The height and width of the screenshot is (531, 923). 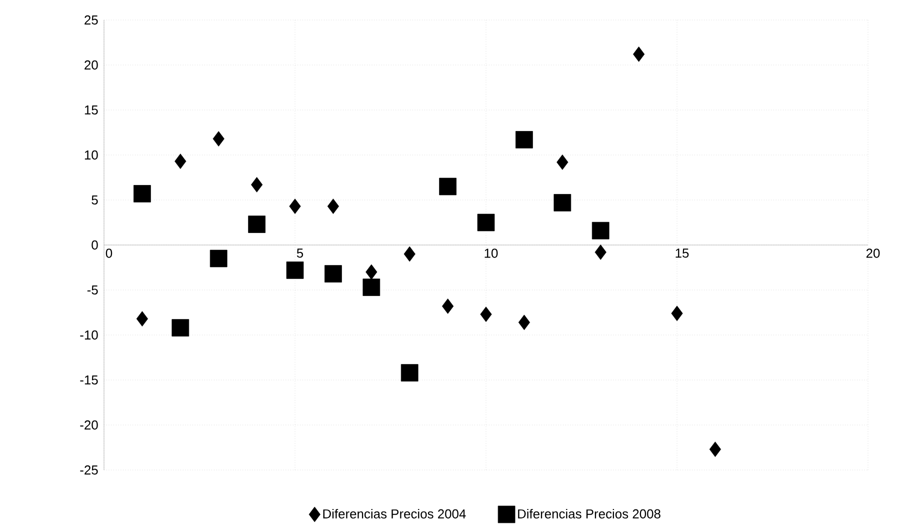 What do you see at coordinates (91, 110) in the screenshot?
I see `y-tick-label: 15` at bounding box center [91, 110].